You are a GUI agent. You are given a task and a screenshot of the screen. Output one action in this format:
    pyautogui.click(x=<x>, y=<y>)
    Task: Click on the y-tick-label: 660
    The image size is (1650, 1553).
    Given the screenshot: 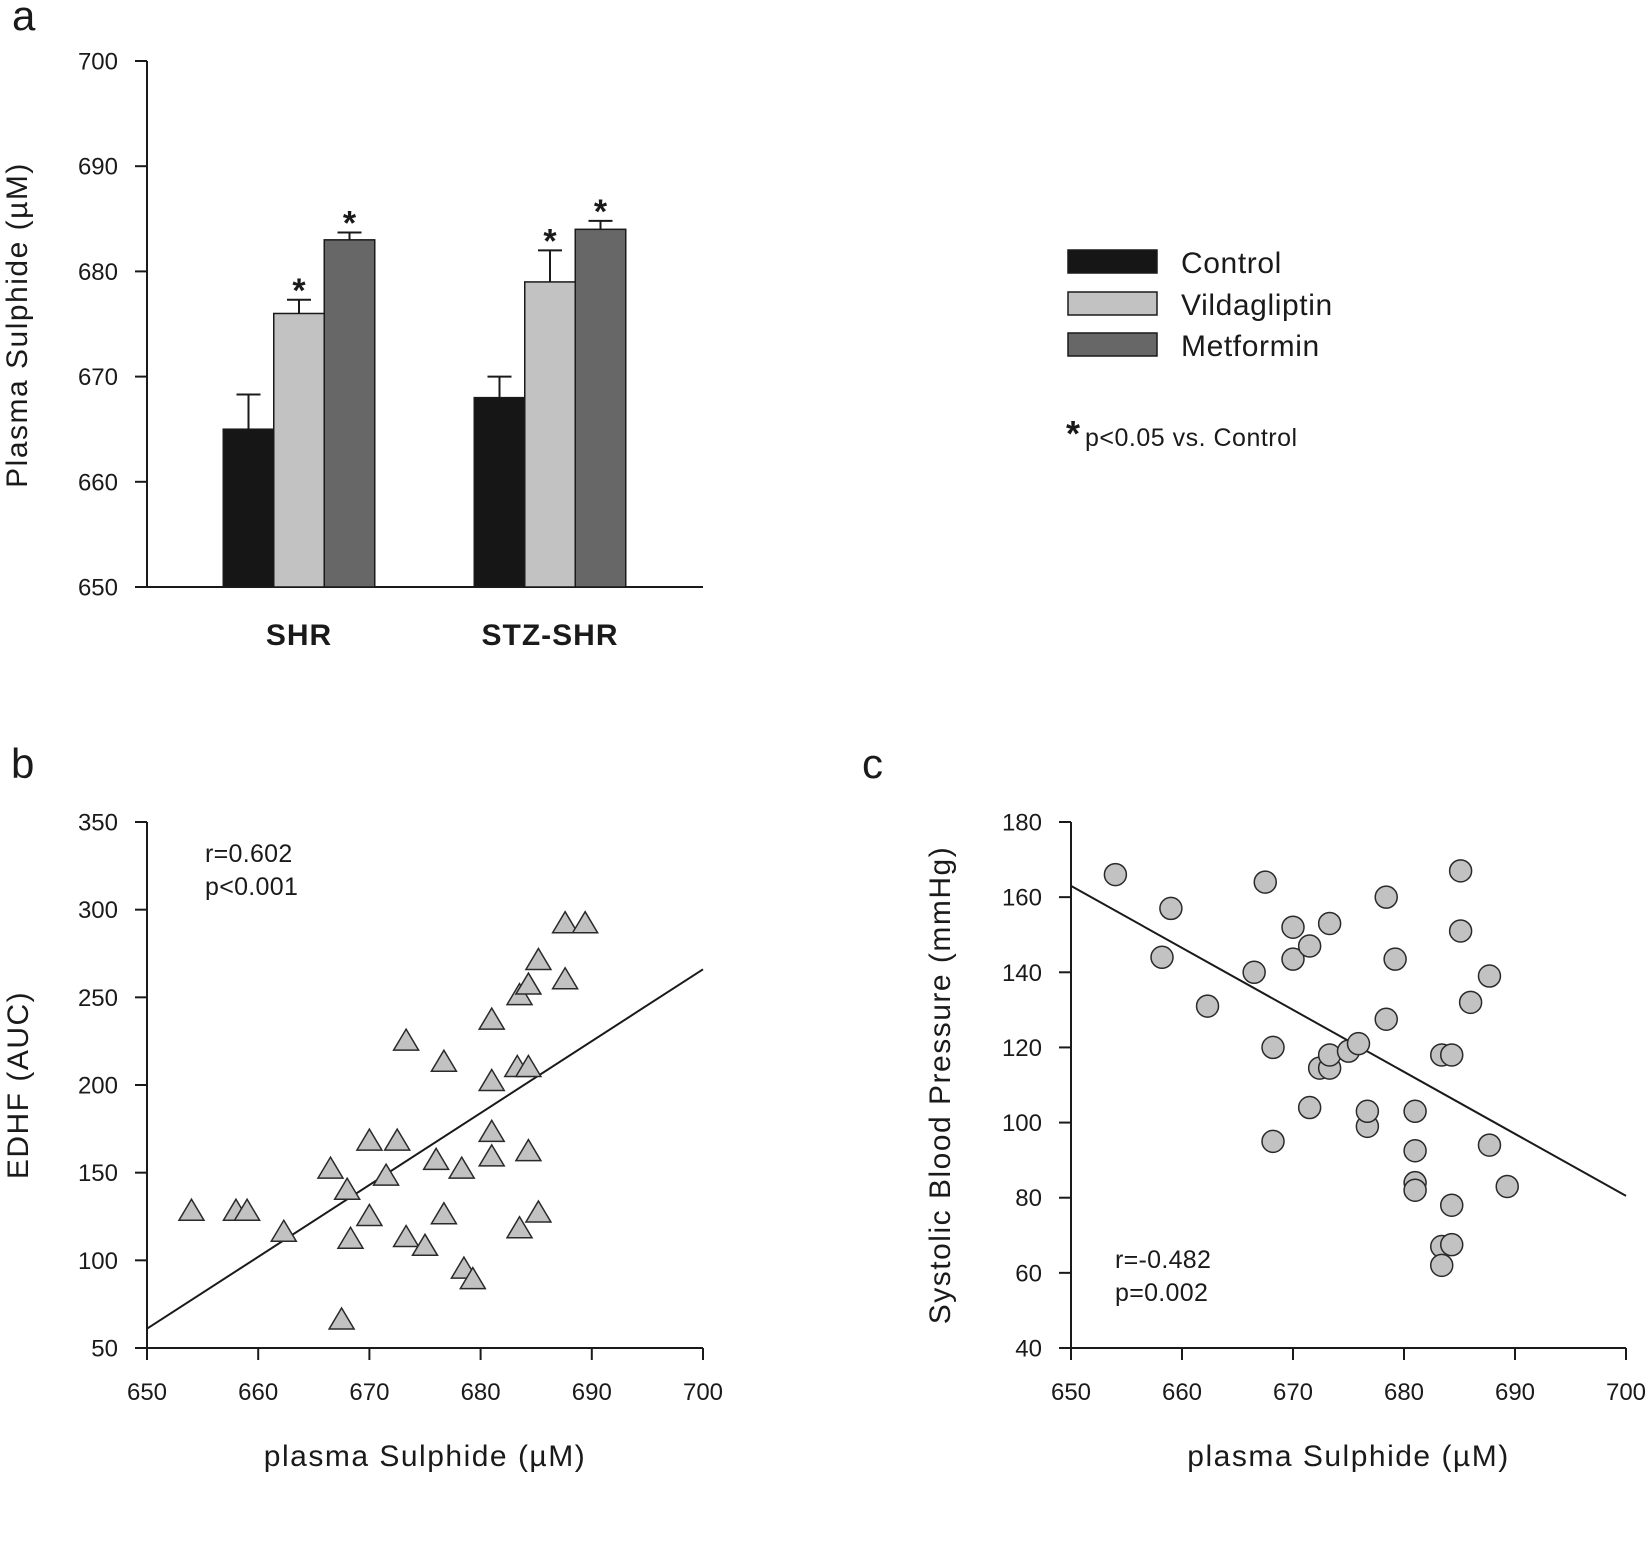 What is the action you would take?
    pyautogui.click(x=98, y=482)
    